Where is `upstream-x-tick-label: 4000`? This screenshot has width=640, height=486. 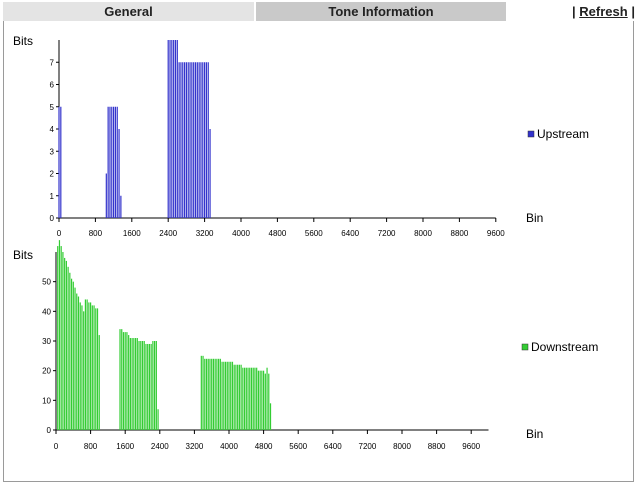 upstream-x-tick-label: 4000 is located at coordinates (241, 233).